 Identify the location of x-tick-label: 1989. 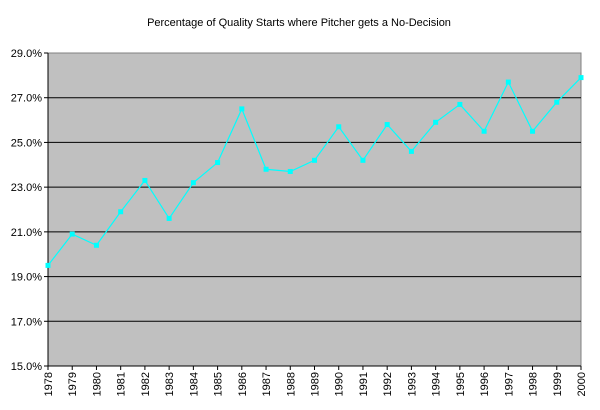
(316, 384).